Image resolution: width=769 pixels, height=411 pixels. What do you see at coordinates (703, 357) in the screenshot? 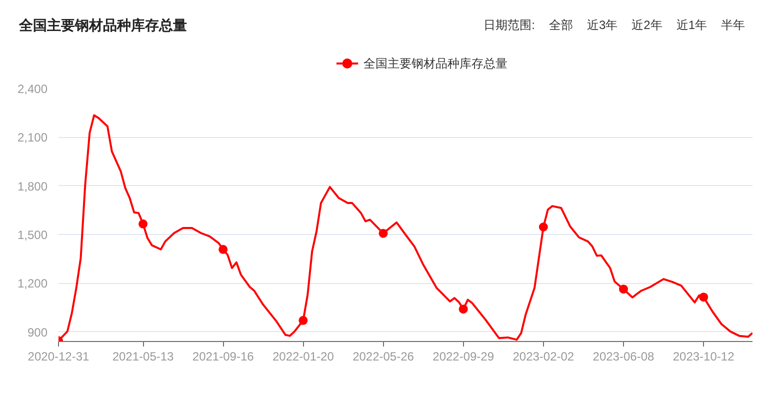
I see `x-tick-label: 2023-10-12` at bounding box center [703, 357].